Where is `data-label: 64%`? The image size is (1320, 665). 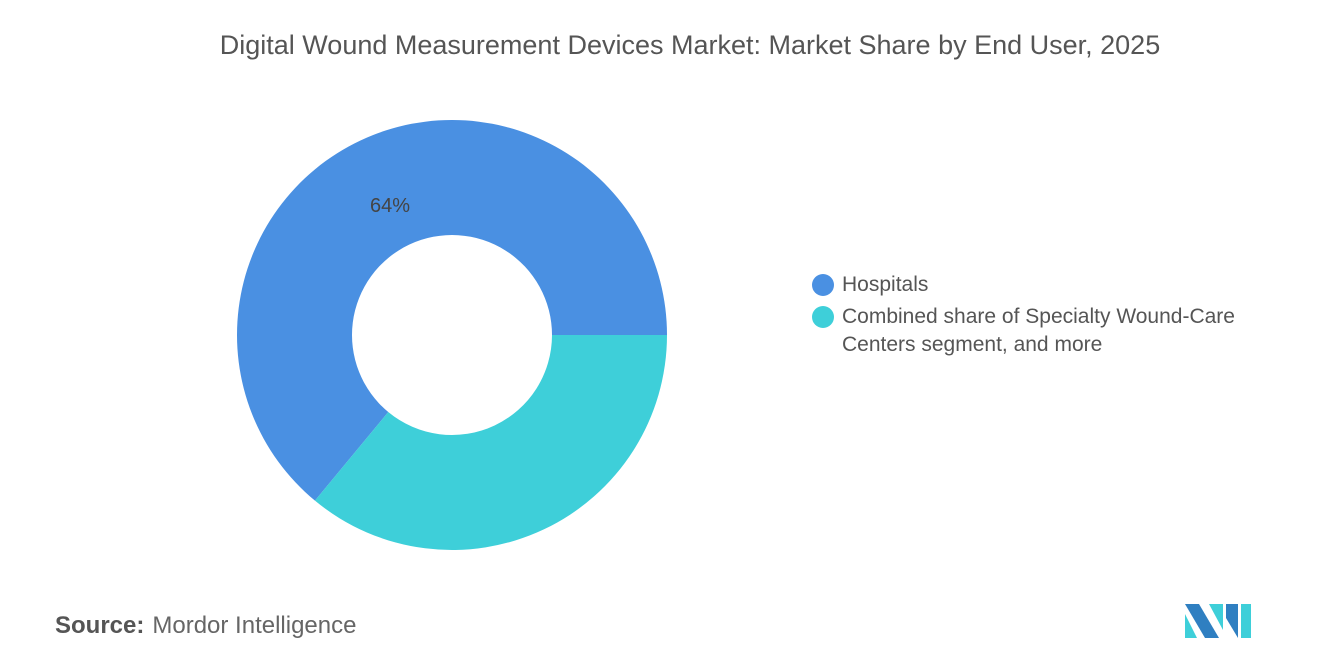
data-label: 64% is located at coordinates (390, 206).